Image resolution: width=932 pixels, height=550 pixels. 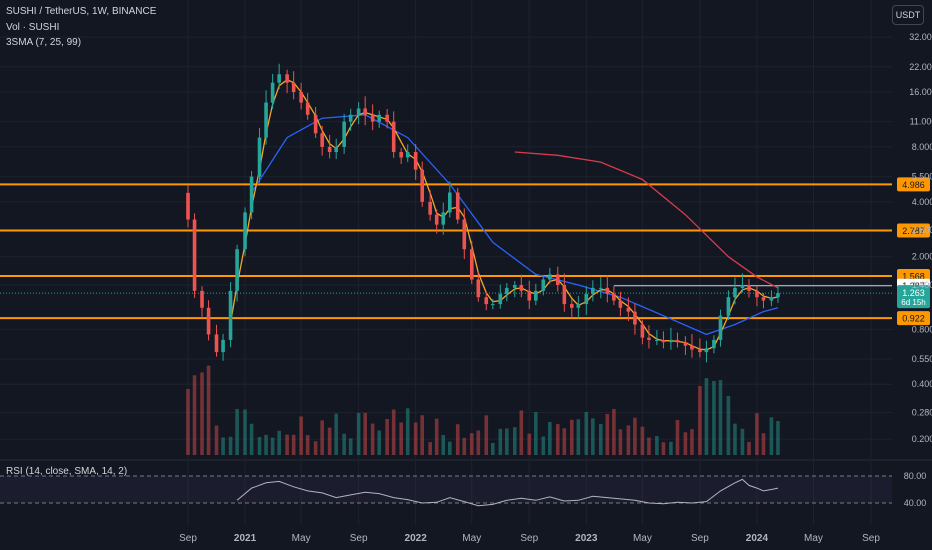 What do you see at coordinates (922, 384) in the screenshot?
I see `price-tick-label: 0.400` at bounding box center [922, 384].